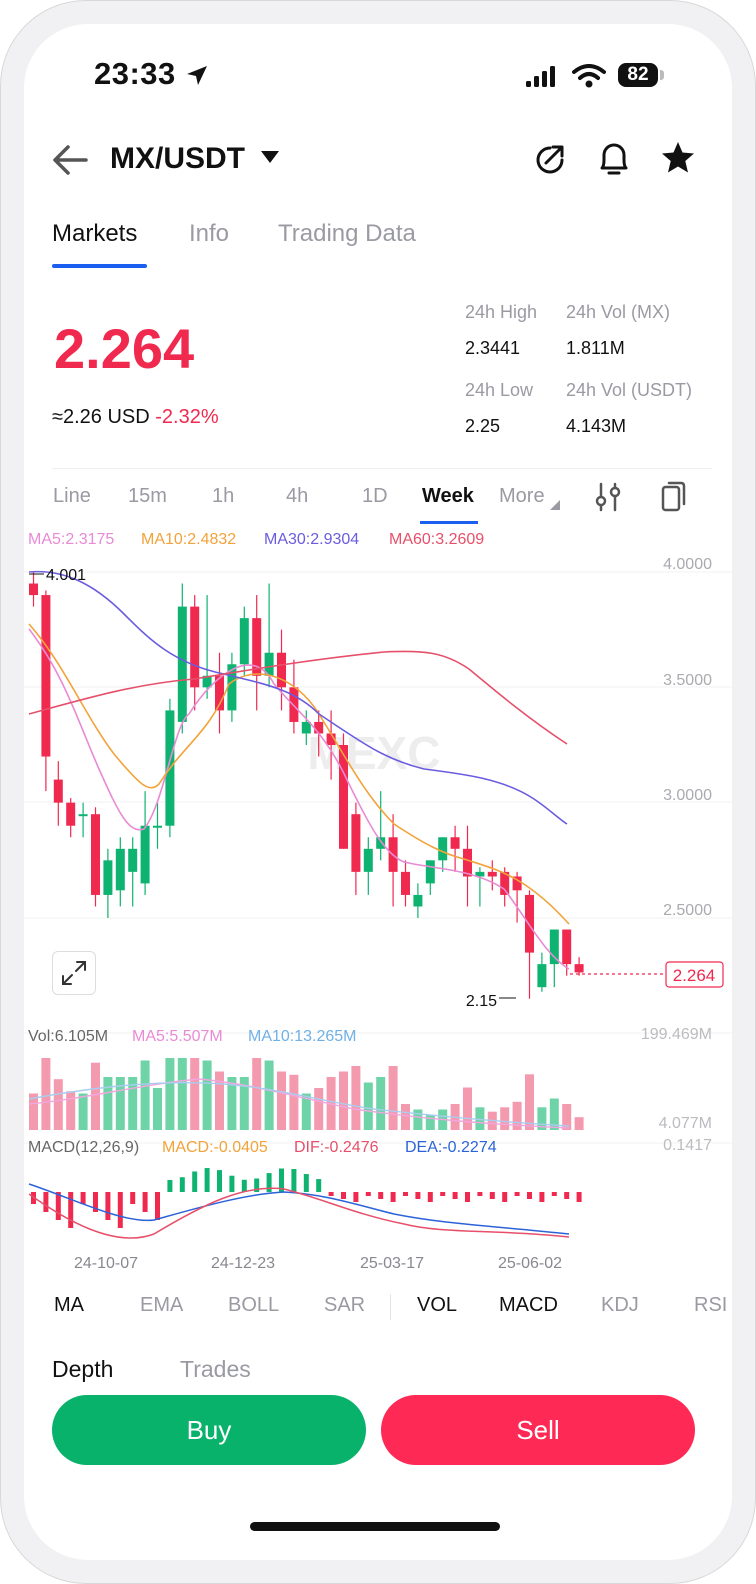  I want to click on high-value: 2.3441, so click(493, 348).